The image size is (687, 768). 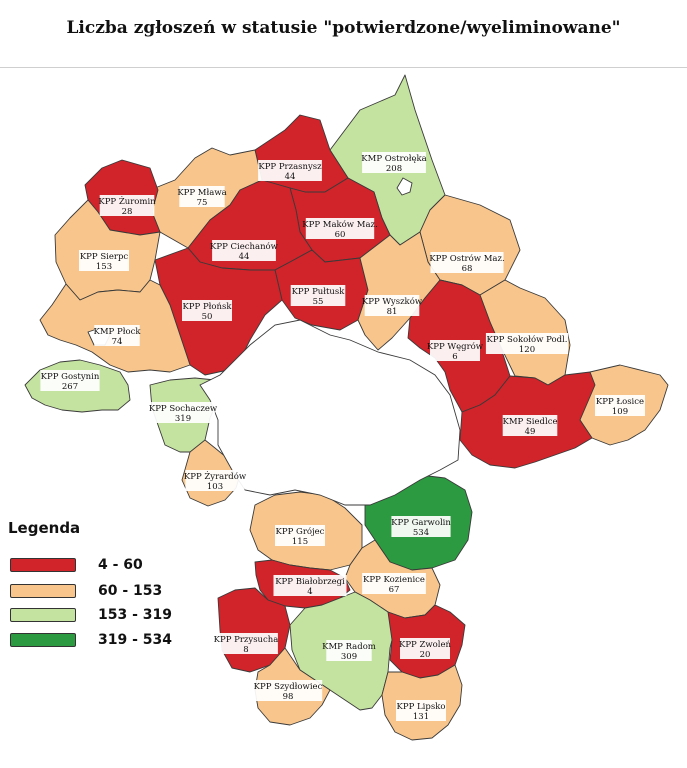 I want to click on region-value: 109, so click(x=620, y=412).